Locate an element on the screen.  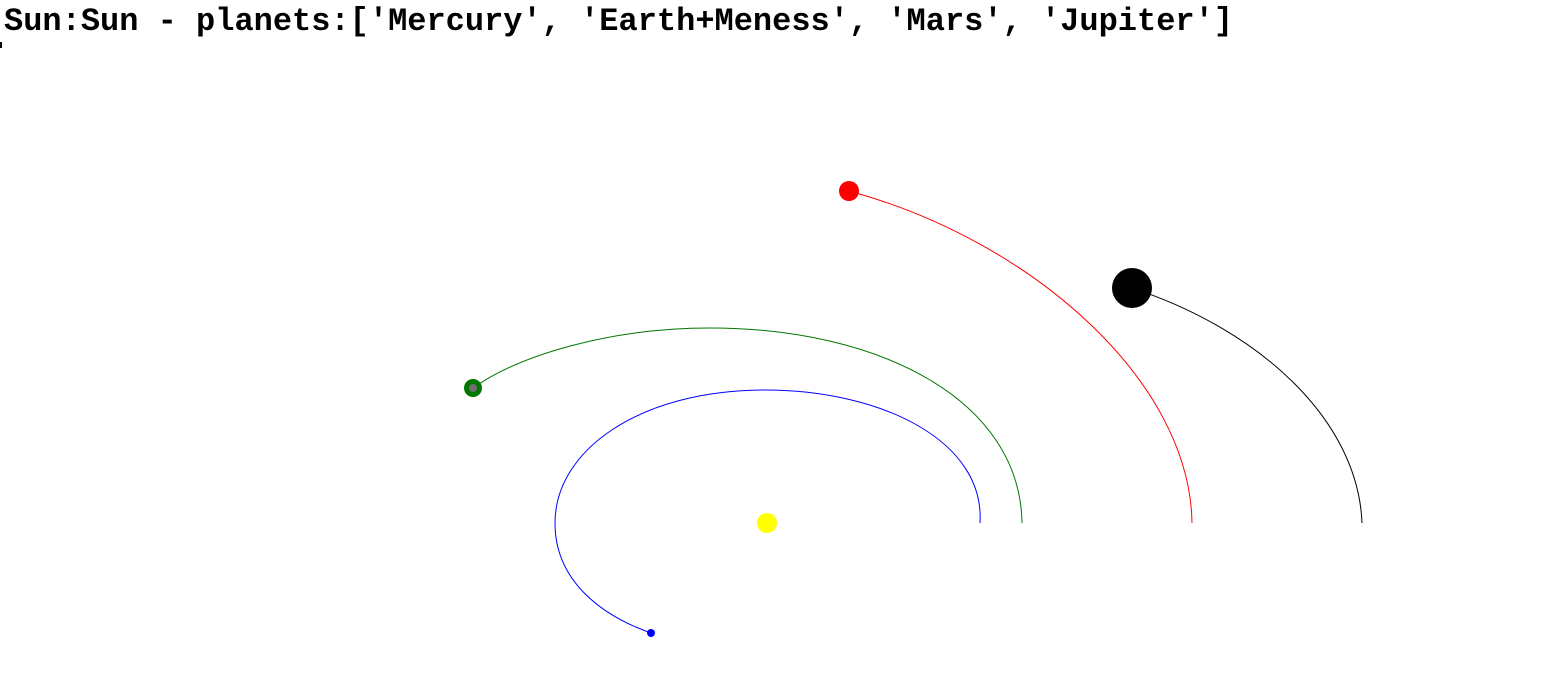
mars-orbit-trail is located at coordinates (1020, 357).